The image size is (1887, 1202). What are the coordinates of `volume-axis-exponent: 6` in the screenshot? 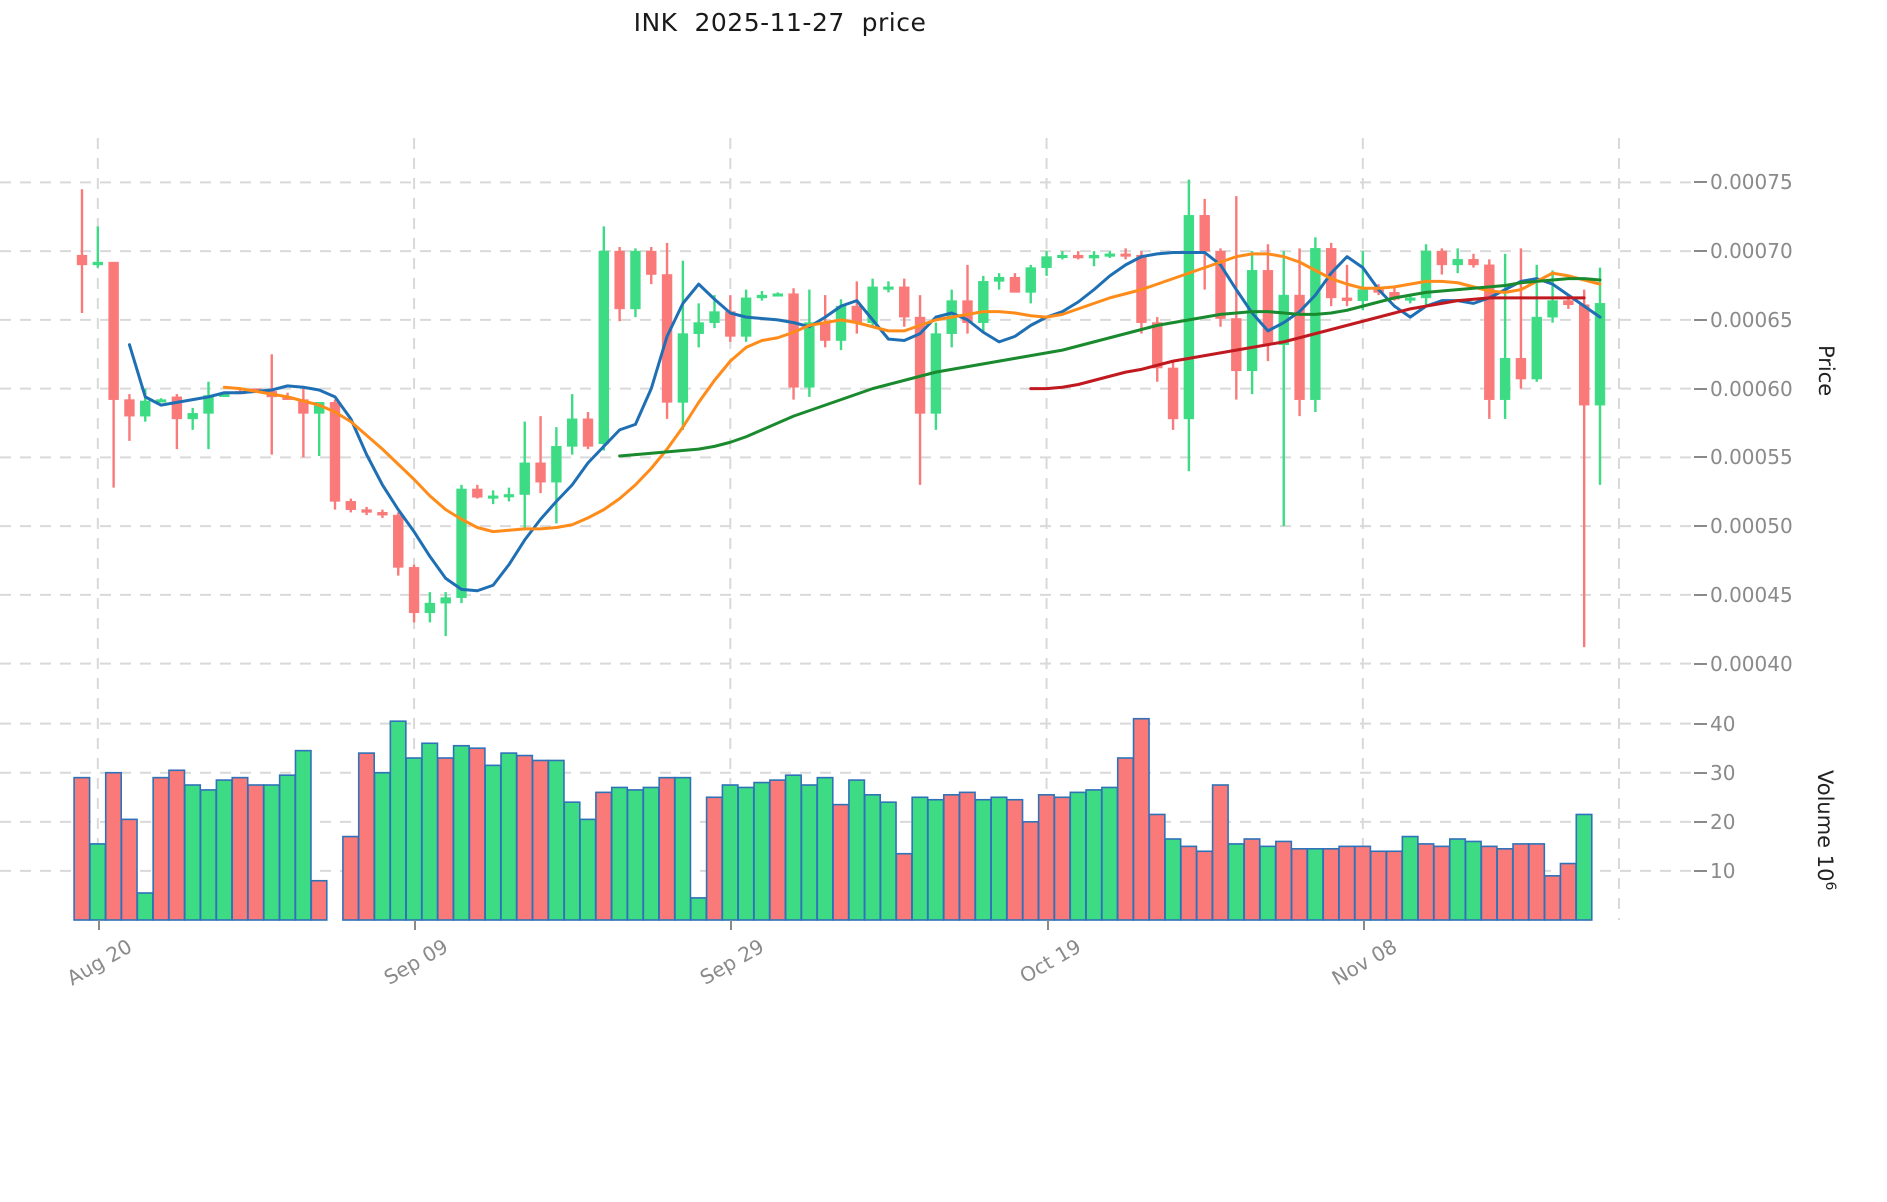 It's located at (1830, 886).